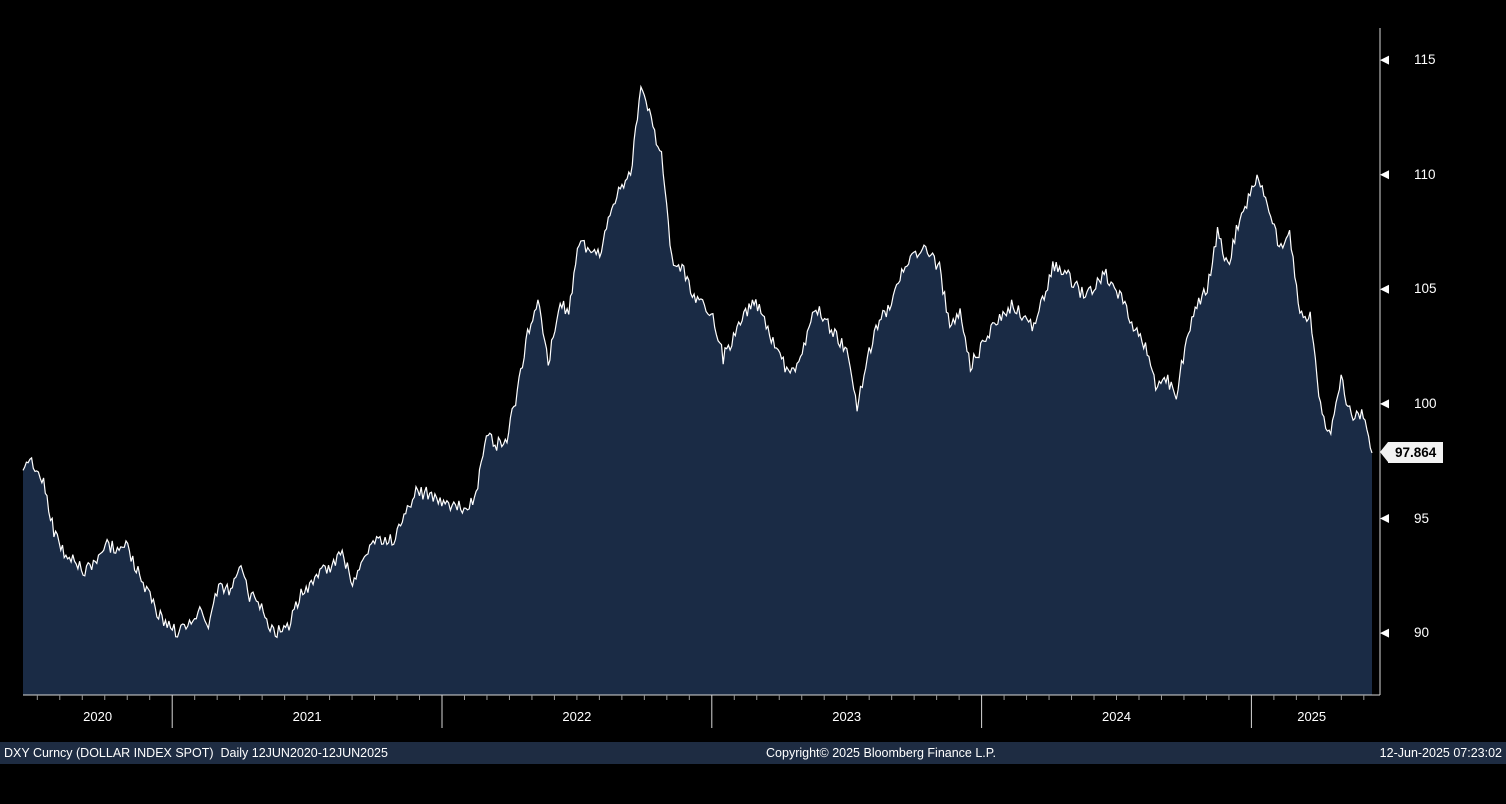 The image size is (1506, 804). What do you see at coordinates (1312, 716) in the screenshot?
I see `x-axis-label-2025: 2025` at bounding box center [1312, 716].